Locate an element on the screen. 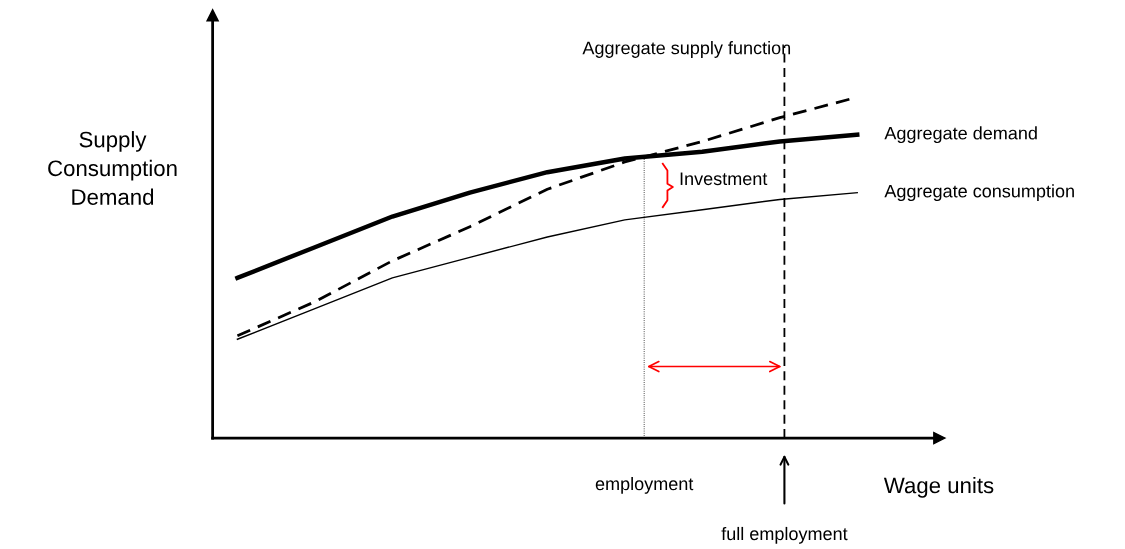 The height and width of the screenshot is (549, 1125). annotation: Investment is located at coordinates (724, 179).